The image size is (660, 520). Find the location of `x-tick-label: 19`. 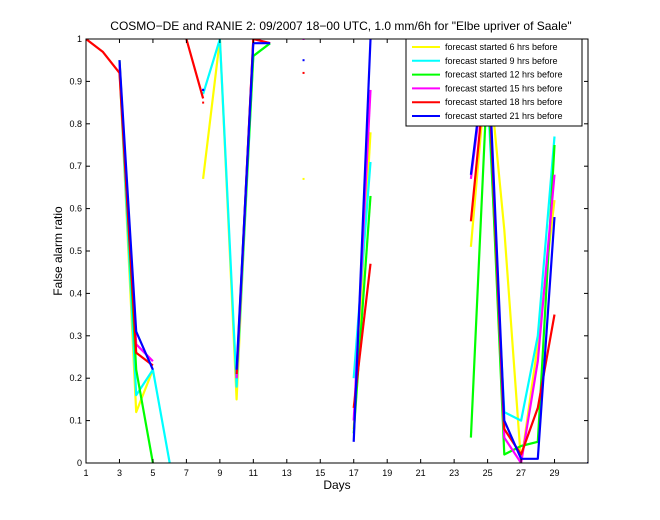

x-tick-label: 19 is located at coordinates (387, 473).